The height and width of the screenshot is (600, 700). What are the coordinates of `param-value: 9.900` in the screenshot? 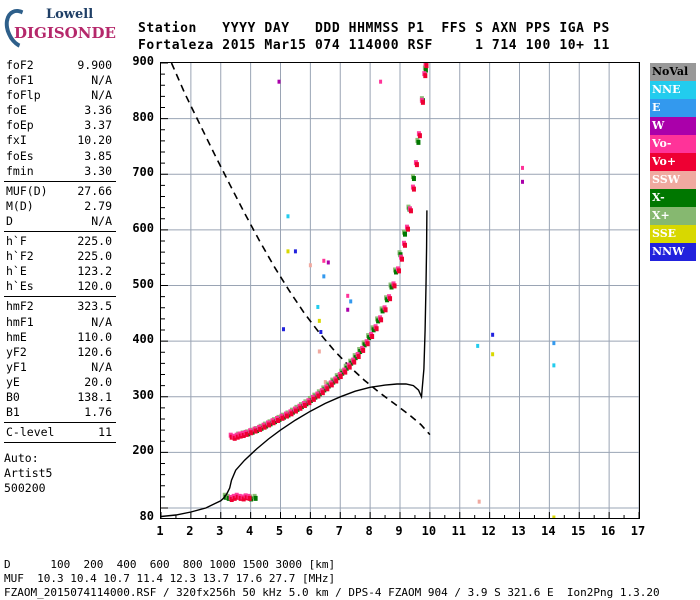 It's located at (94, 65).